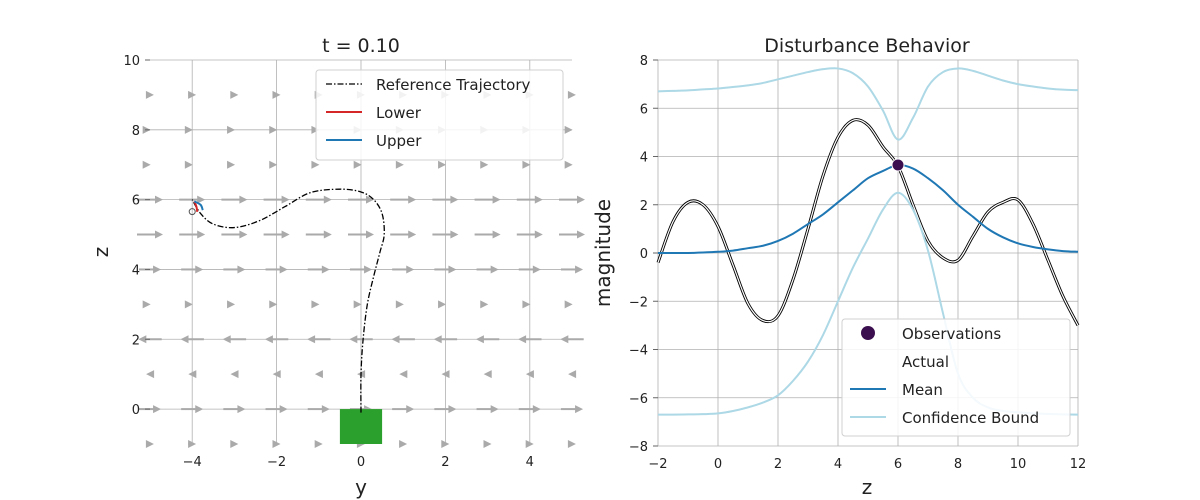 This screenshot has height=500, width=1200. Describe the element at coordinates (644, 158) in the screenshot. I see `y-tick-label: 4` at that location.